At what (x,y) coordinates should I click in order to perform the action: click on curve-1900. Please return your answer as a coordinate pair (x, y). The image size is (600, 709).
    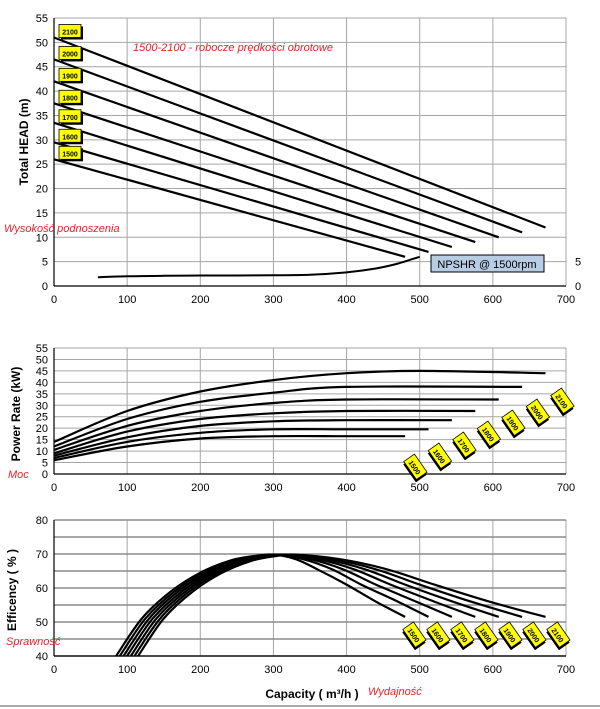
    Looking at the image, I should click on (276, 424).